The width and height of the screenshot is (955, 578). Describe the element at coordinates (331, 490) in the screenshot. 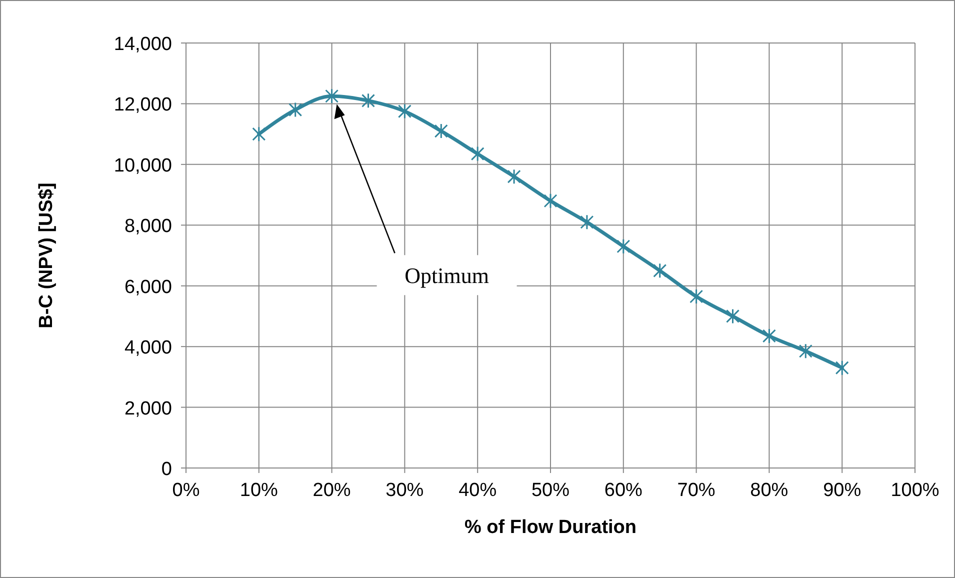

I see `x-tick-label: 20%` at that location.